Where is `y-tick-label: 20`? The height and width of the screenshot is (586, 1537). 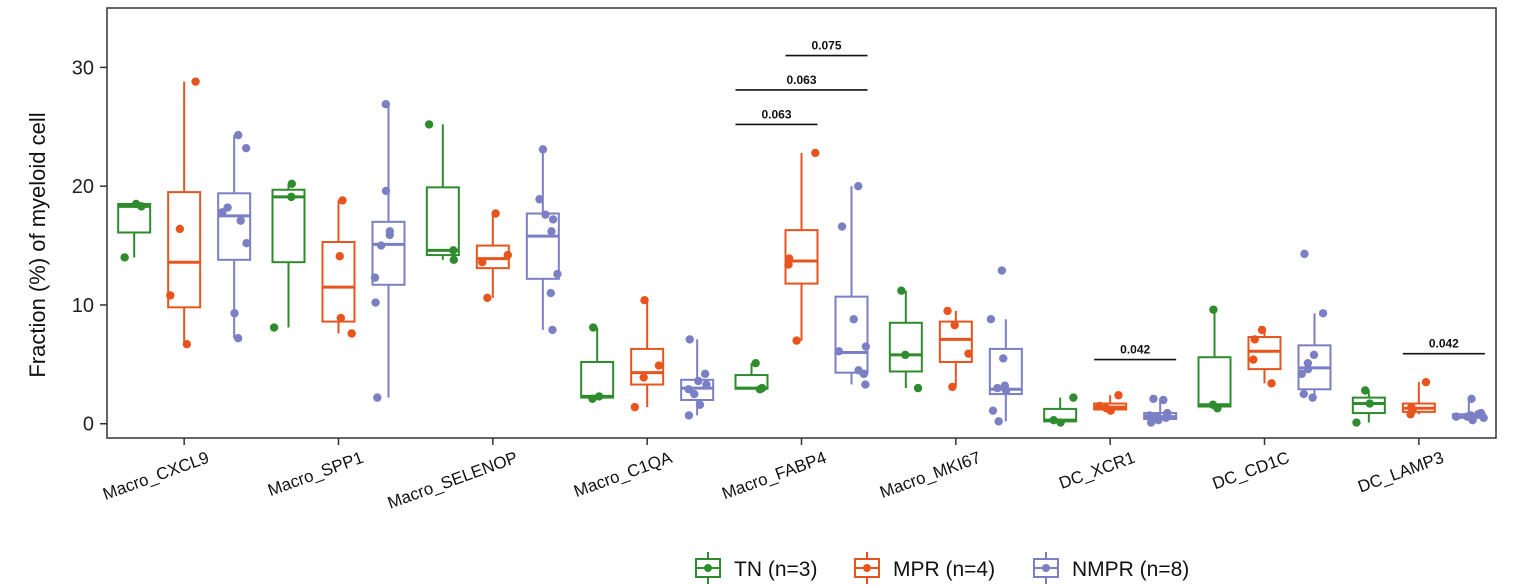
y-tick-label: 20 is located at coordinates (83, 187).